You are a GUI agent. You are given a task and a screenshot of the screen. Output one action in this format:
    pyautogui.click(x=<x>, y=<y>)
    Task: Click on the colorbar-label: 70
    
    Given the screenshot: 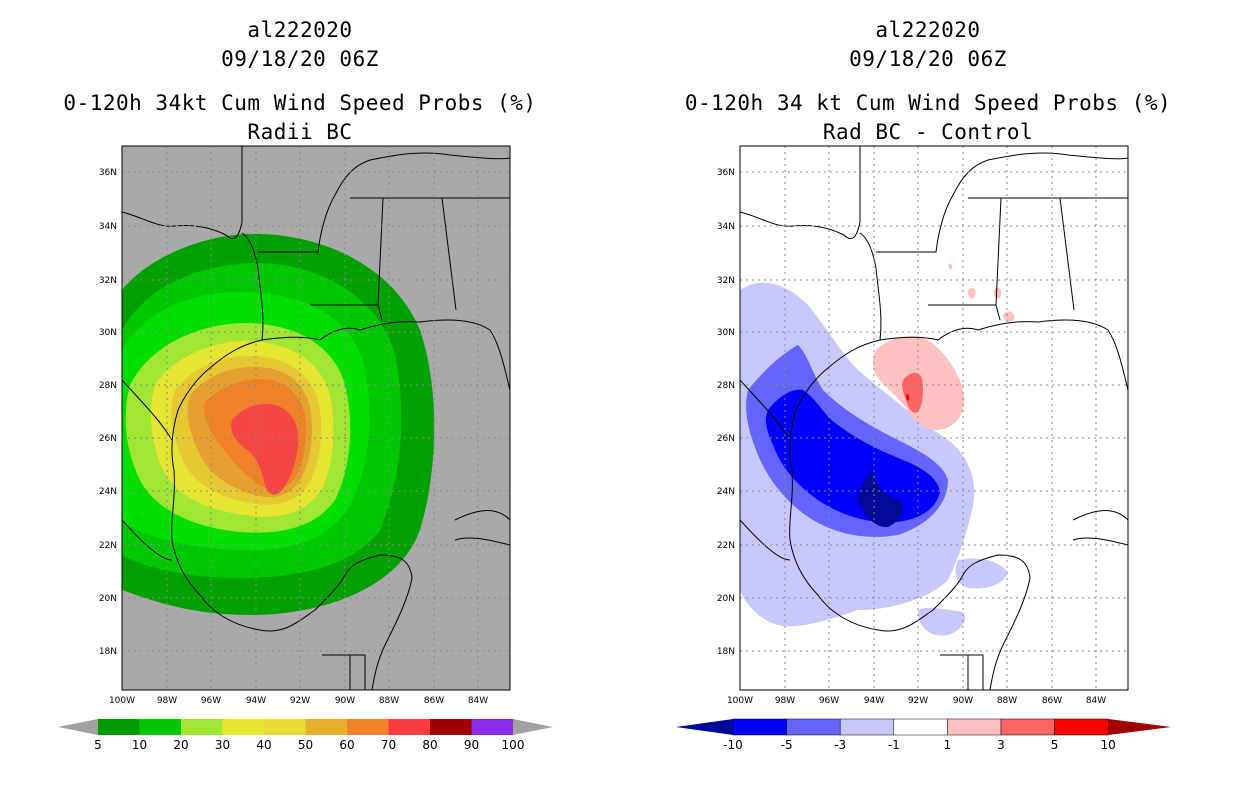 What is the action you would take?
    pyautogui.click(x=388, y=745)
    